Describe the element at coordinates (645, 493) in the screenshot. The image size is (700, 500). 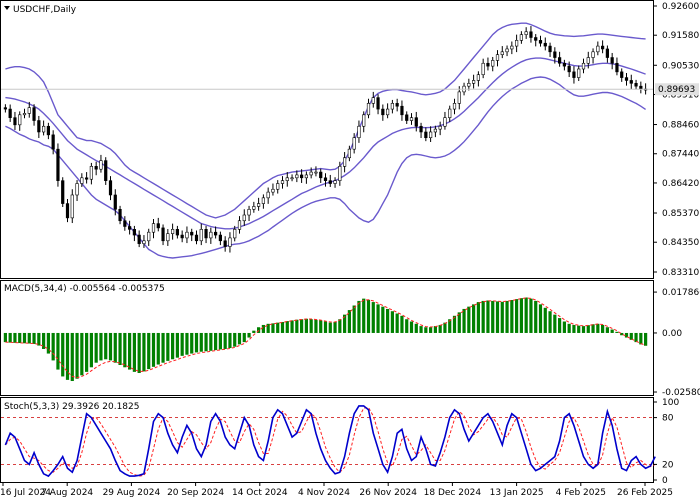
I see `time-tick-label: 26 Feb 2025` at that location.